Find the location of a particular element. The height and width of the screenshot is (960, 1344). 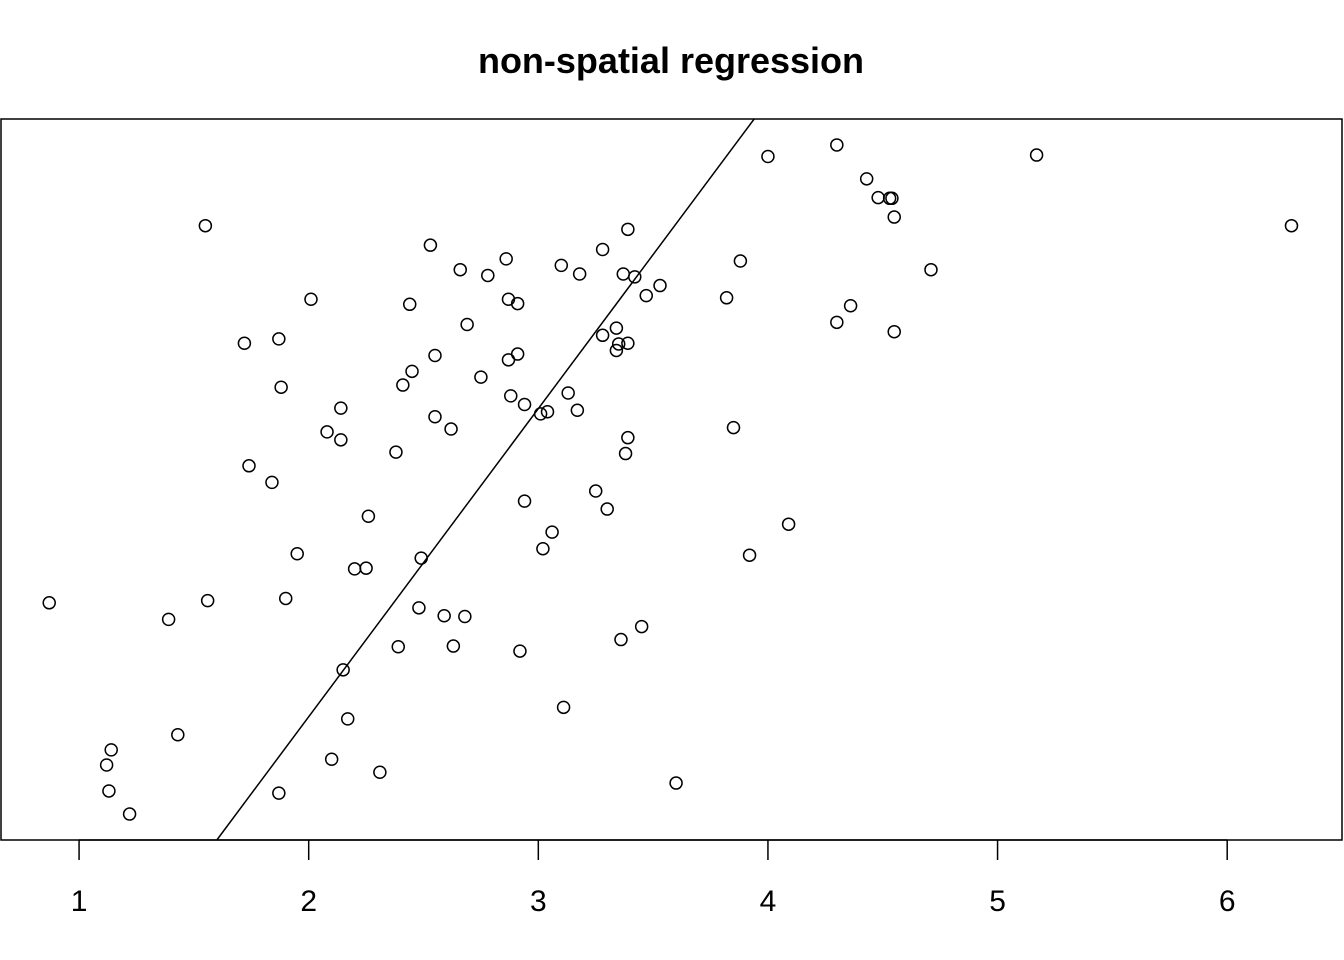

x-tick-label: 5 is located at coordinates (997, 901).